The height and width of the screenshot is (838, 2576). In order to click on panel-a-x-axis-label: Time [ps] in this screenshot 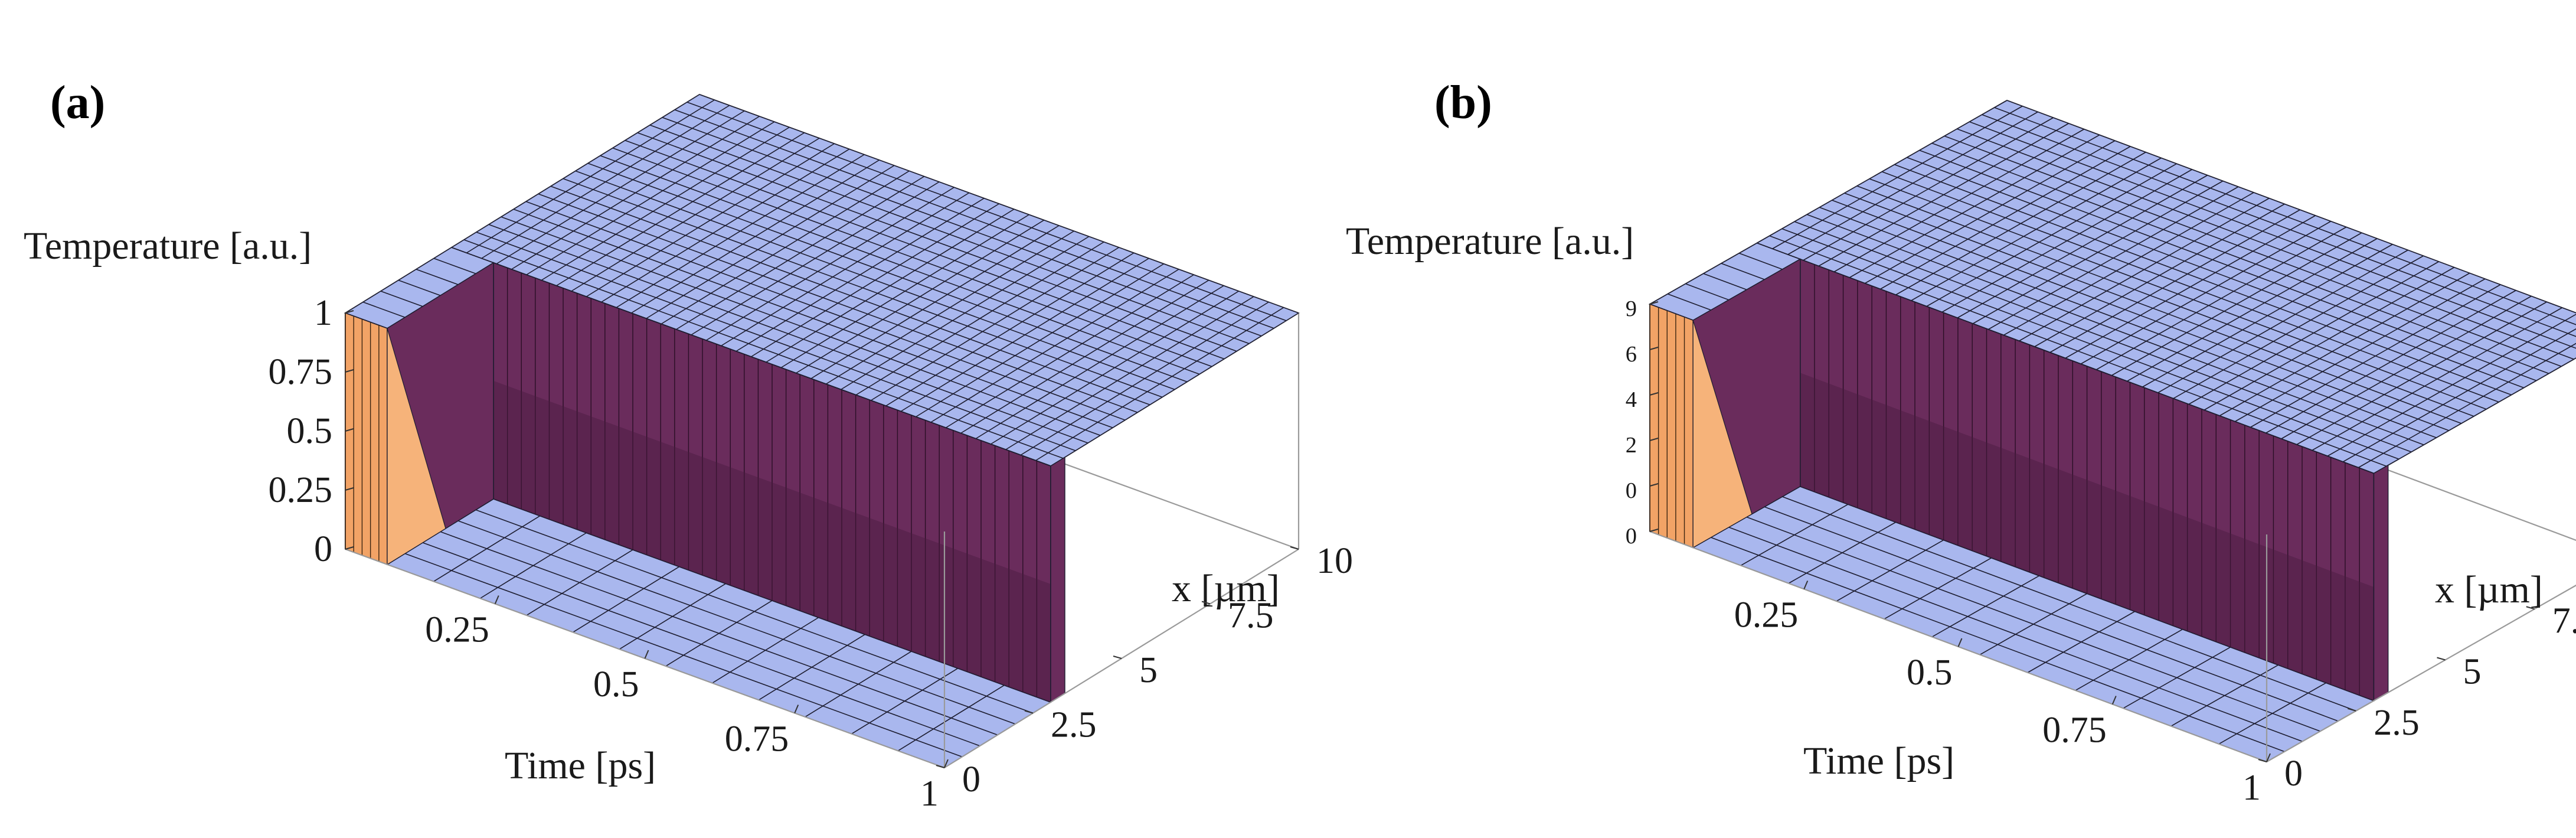, I will do `click(580, 765)`.